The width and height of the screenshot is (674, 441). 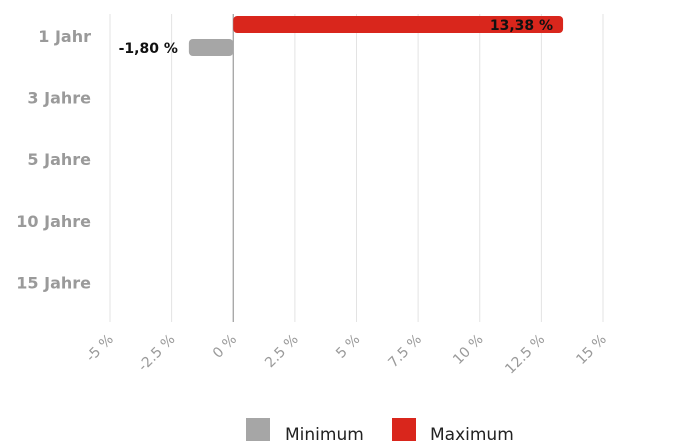 What do you see at coordinates (404, 429) in the screenshot?
I see `legend-swatch-maximum` at bounding box center [404, 429].